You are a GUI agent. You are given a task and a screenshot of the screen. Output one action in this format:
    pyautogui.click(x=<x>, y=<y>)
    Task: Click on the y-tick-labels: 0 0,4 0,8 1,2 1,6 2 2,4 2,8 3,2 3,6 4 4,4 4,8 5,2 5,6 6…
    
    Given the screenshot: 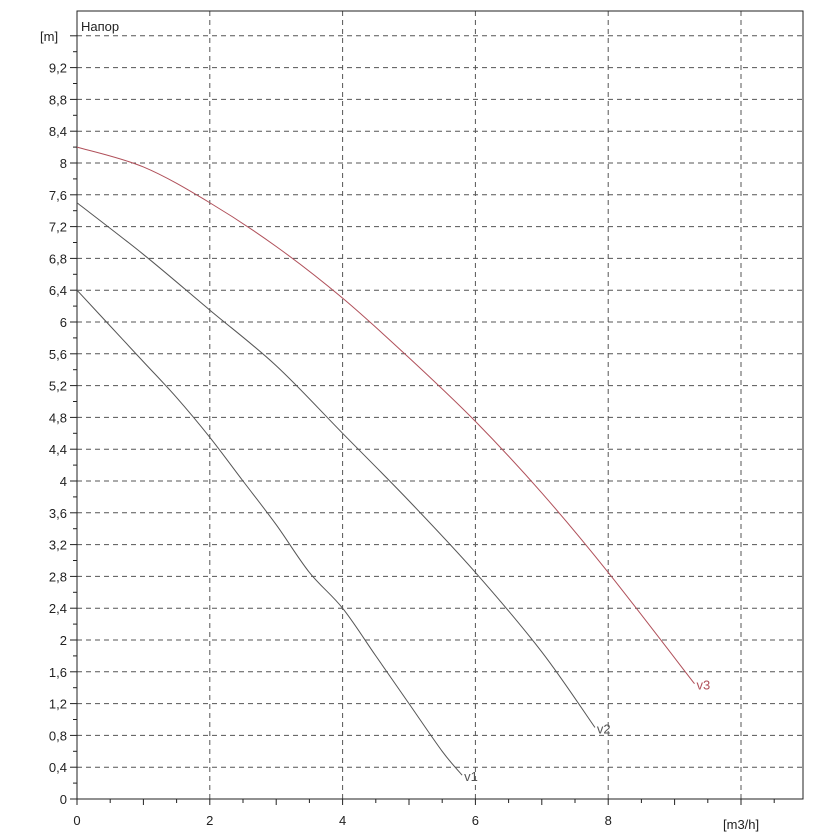 What is the action you would take?
    pyautogui.click(x=58, y=434)
    